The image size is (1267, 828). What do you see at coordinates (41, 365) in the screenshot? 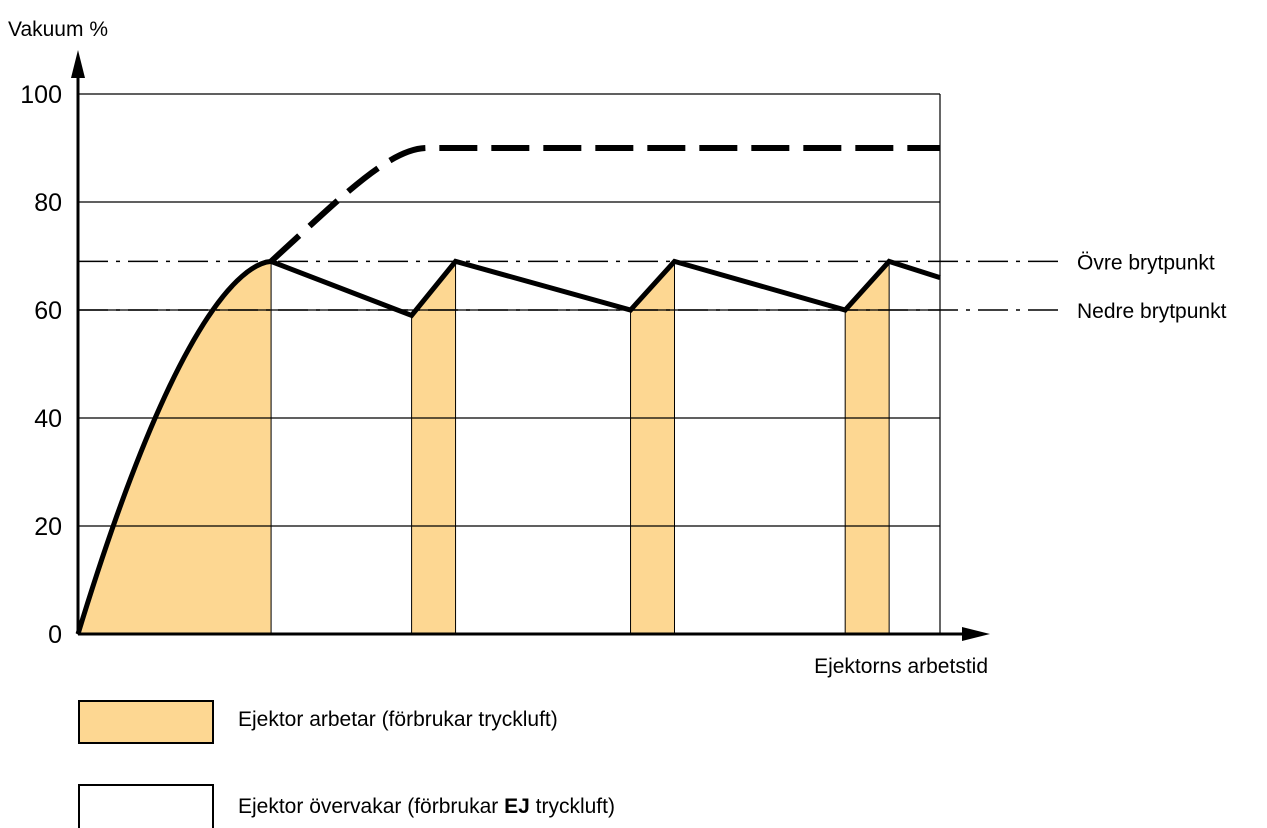
I see `y-tick-labels: 0 20 40 60 80 100` at bounding box center [41, 365].